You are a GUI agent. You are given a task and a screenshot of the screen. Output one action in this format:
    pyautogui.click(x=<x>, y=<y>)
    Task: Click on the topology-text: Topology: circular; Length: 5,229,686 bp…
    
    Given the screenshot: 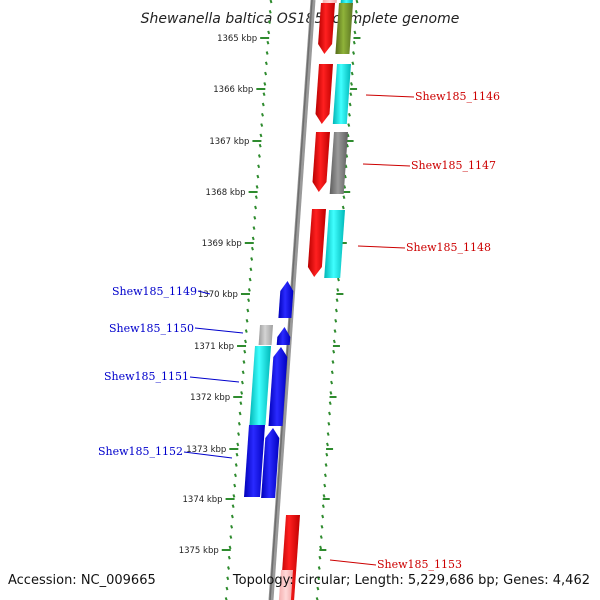 What is the action you would take?
    pyautogui.click(x=411, y=580)
    